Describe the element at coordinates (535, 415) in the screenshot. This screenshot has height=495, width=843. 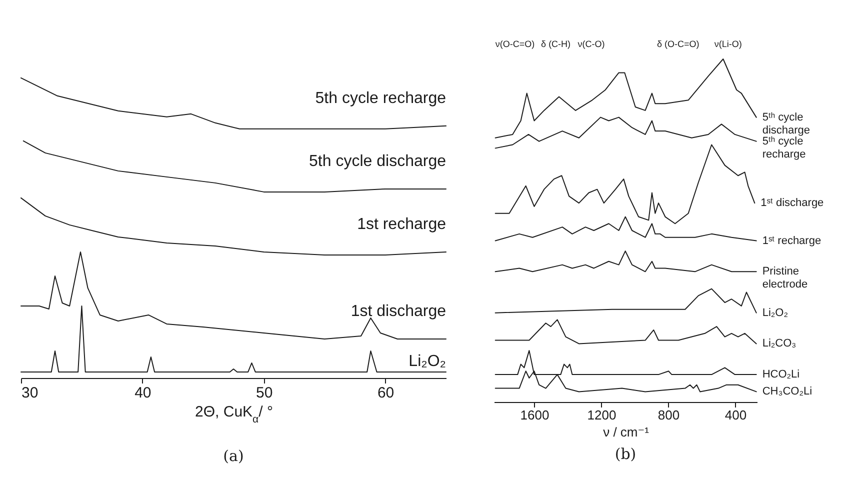
I see `x-tick-label: 1600` at that location.